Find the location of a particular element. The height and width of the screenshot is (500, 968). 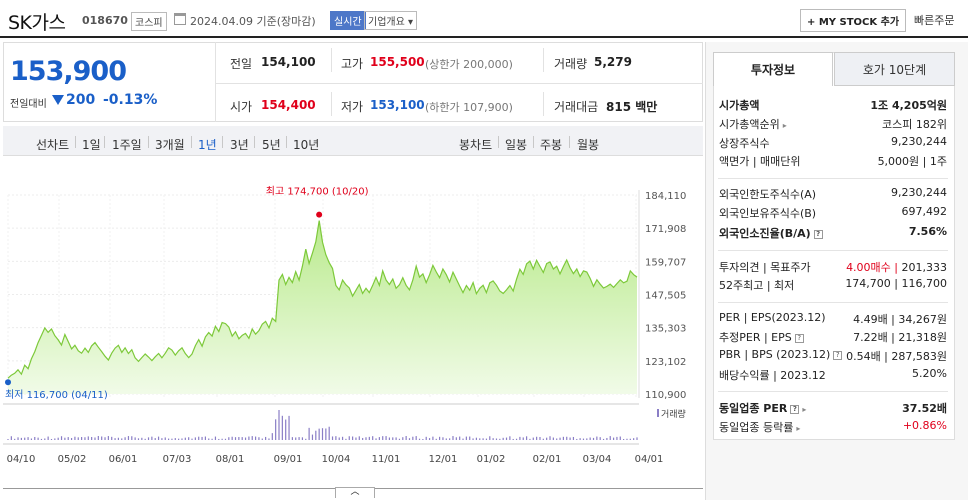

tab-order-book: 호가 10단계 is located at coordinates (894, 69).